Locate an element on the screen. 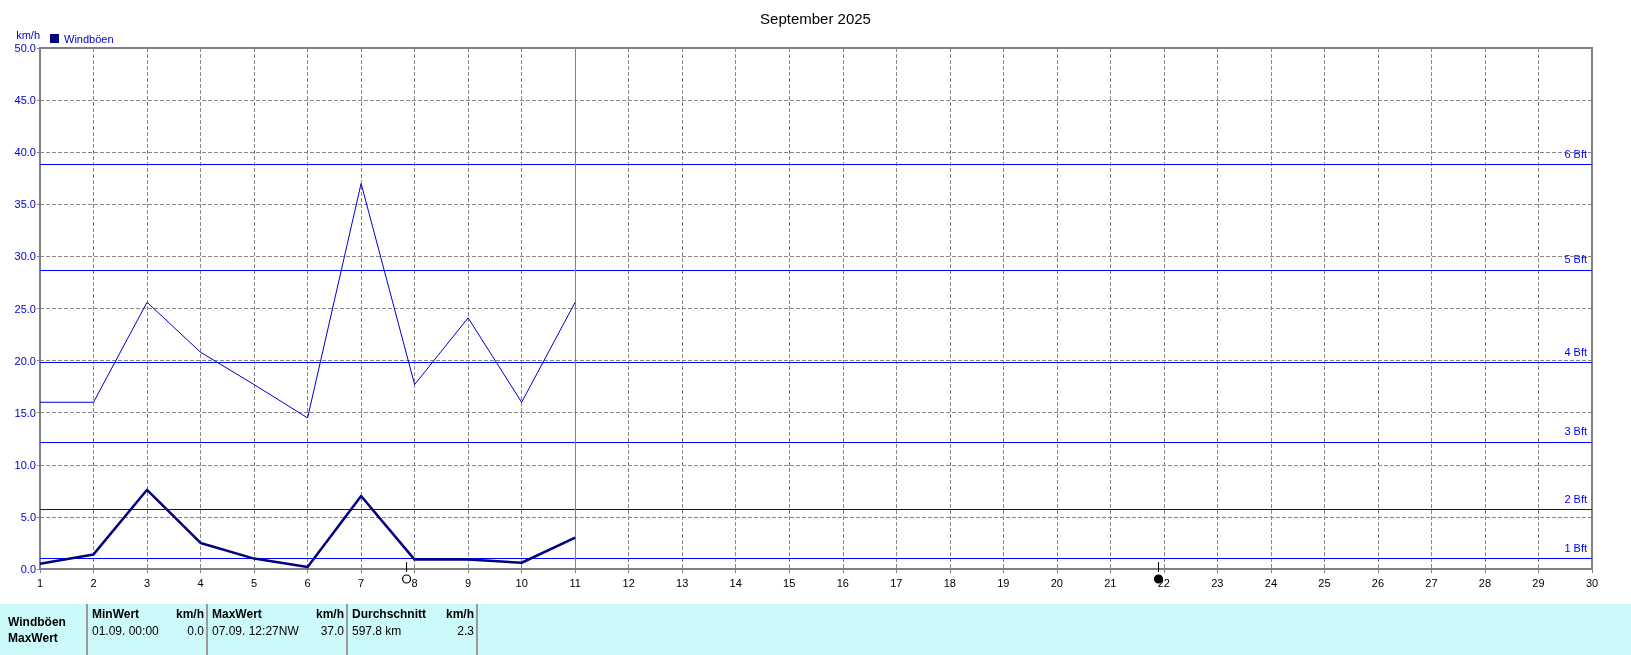  y-tick-label: 40.0 is located at coordinates (25, 152).